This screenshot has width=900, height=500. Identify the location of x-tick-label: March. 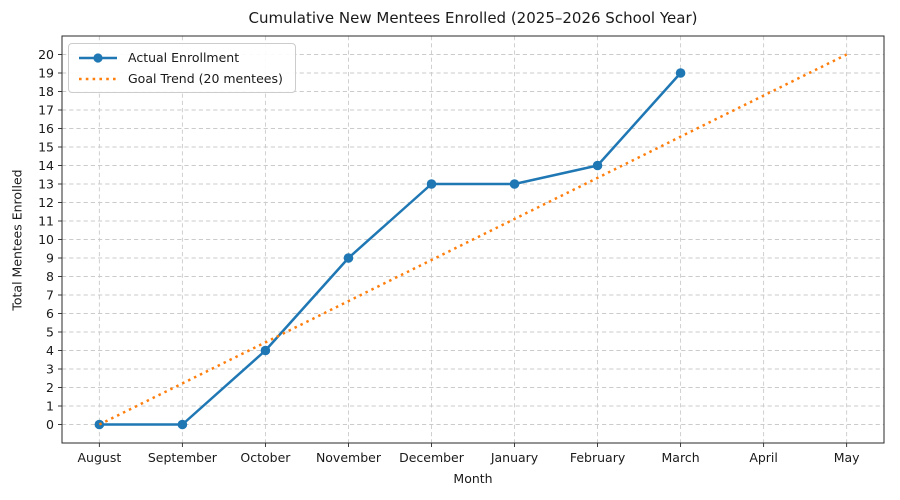
(681, 457).